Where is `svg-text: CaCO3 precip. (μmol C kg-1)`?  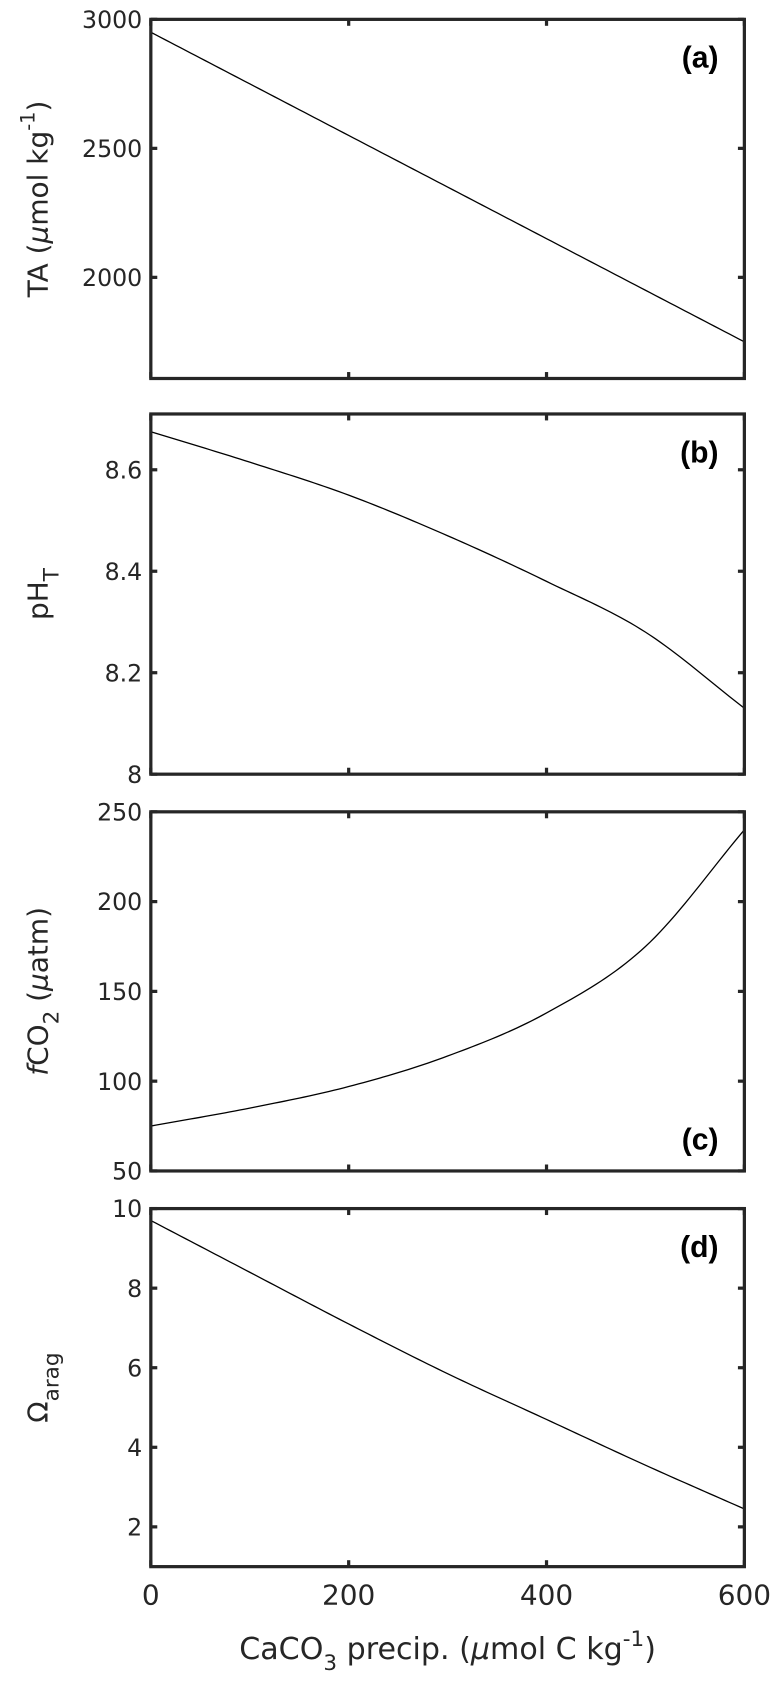 svg-text: CaCO3 precip. (μmol C kg-1) is located at coordinates (447, 1651).